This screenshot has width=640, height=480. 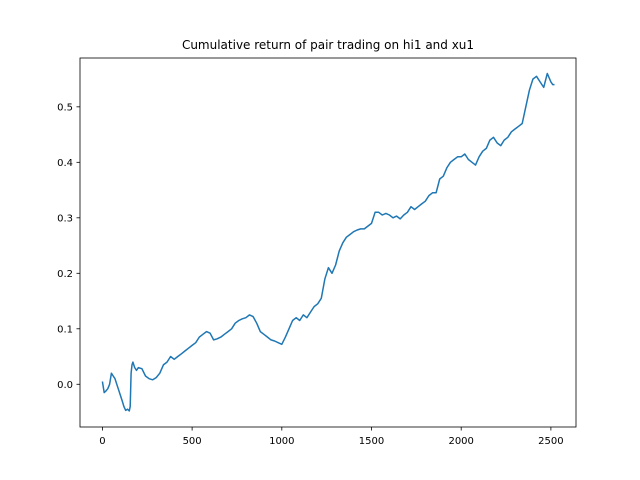 What do you see at coordinates (550, 441) in the screenshot?
I see `x-tick-label: 2500` at bounding box center [550, 441].